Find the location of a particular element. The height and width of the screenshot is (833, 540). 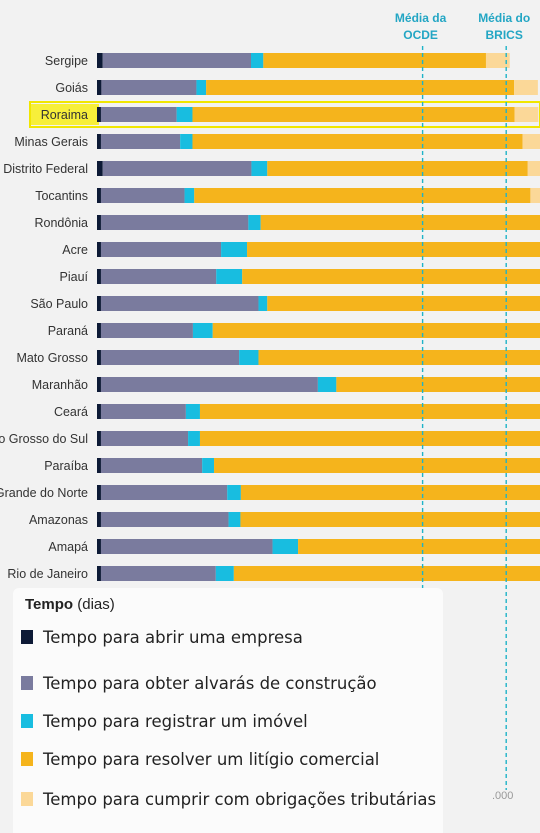

legend-item-registrar-imovel: Tempo para registrar um imóvel is located at coordinates (164, 721).